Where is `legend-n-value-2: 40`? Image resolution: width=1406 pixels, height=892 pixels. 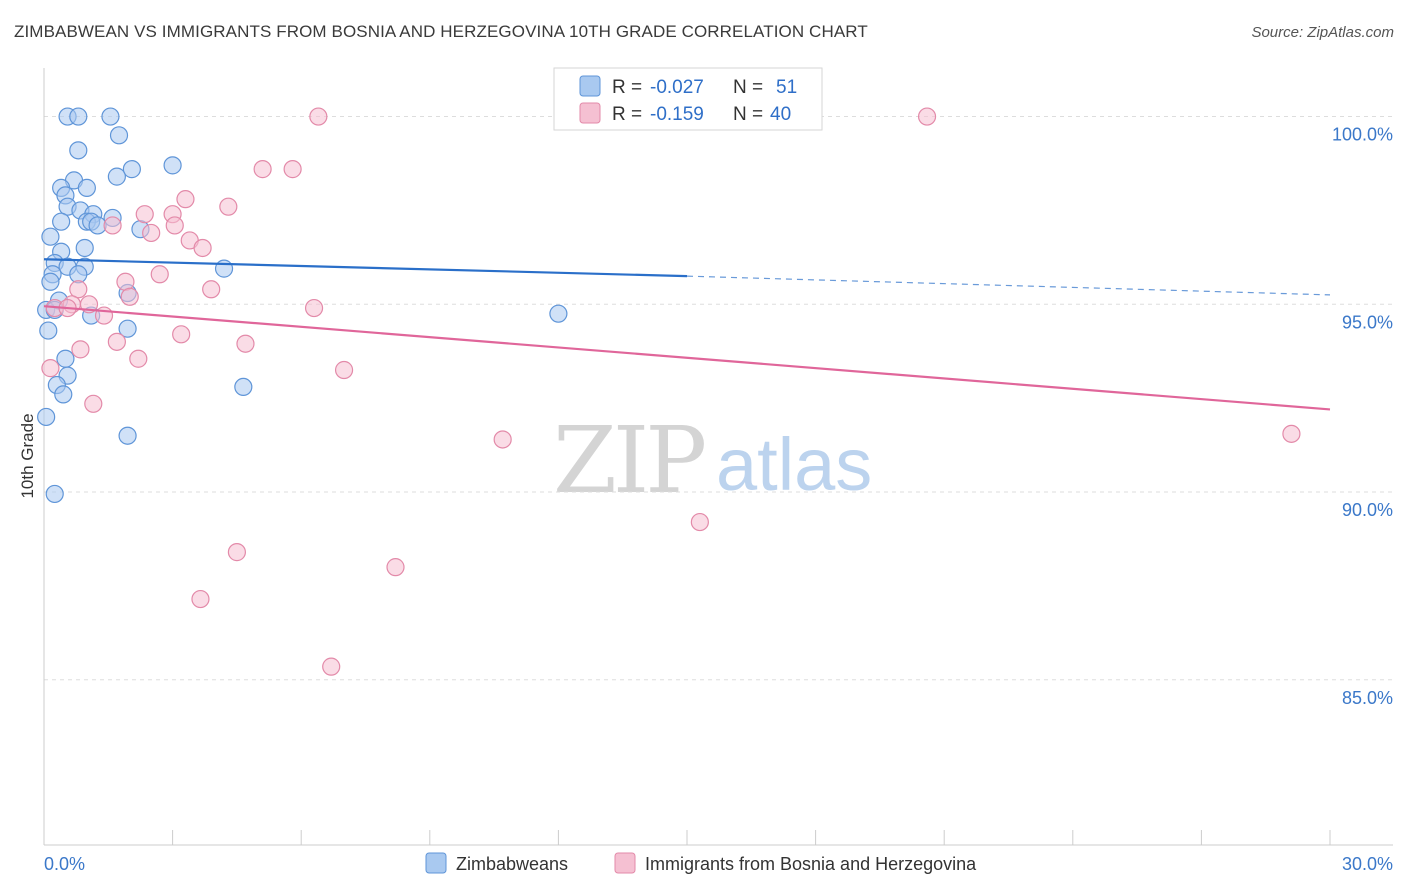 legend-n-value-2: 40 is located at coordinates (780, 114).